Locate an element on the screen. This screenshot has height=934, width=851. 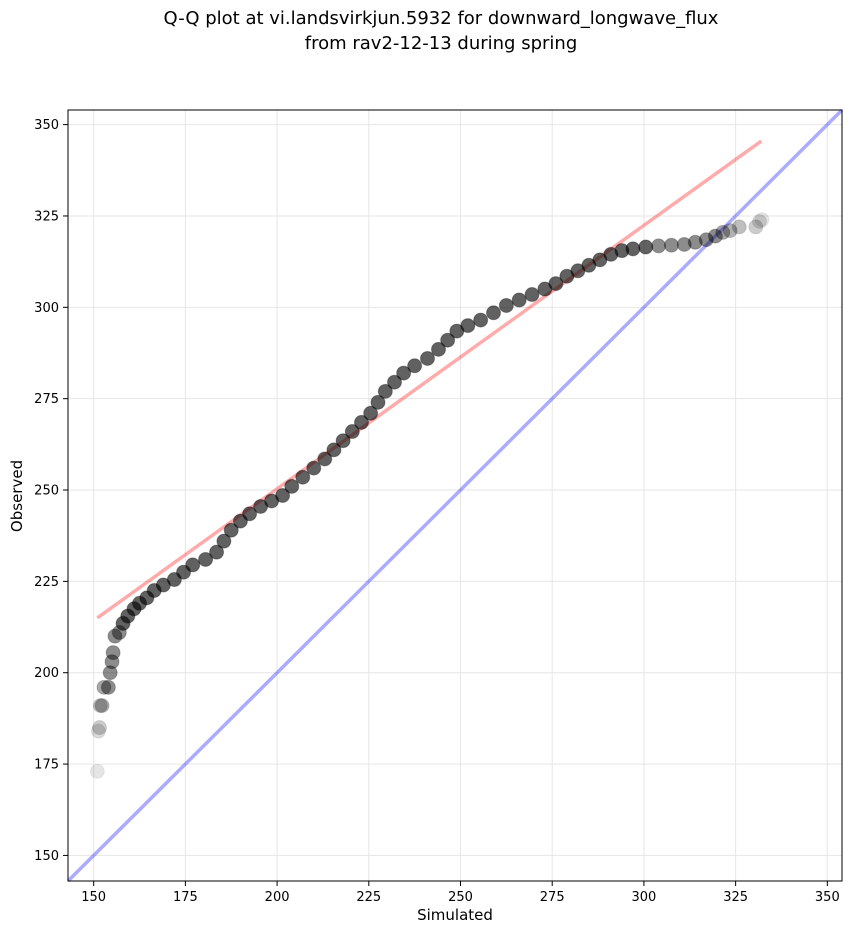
chart-title-line-2: from rav2-12-13 during spring is located at coordinates (441, 43).